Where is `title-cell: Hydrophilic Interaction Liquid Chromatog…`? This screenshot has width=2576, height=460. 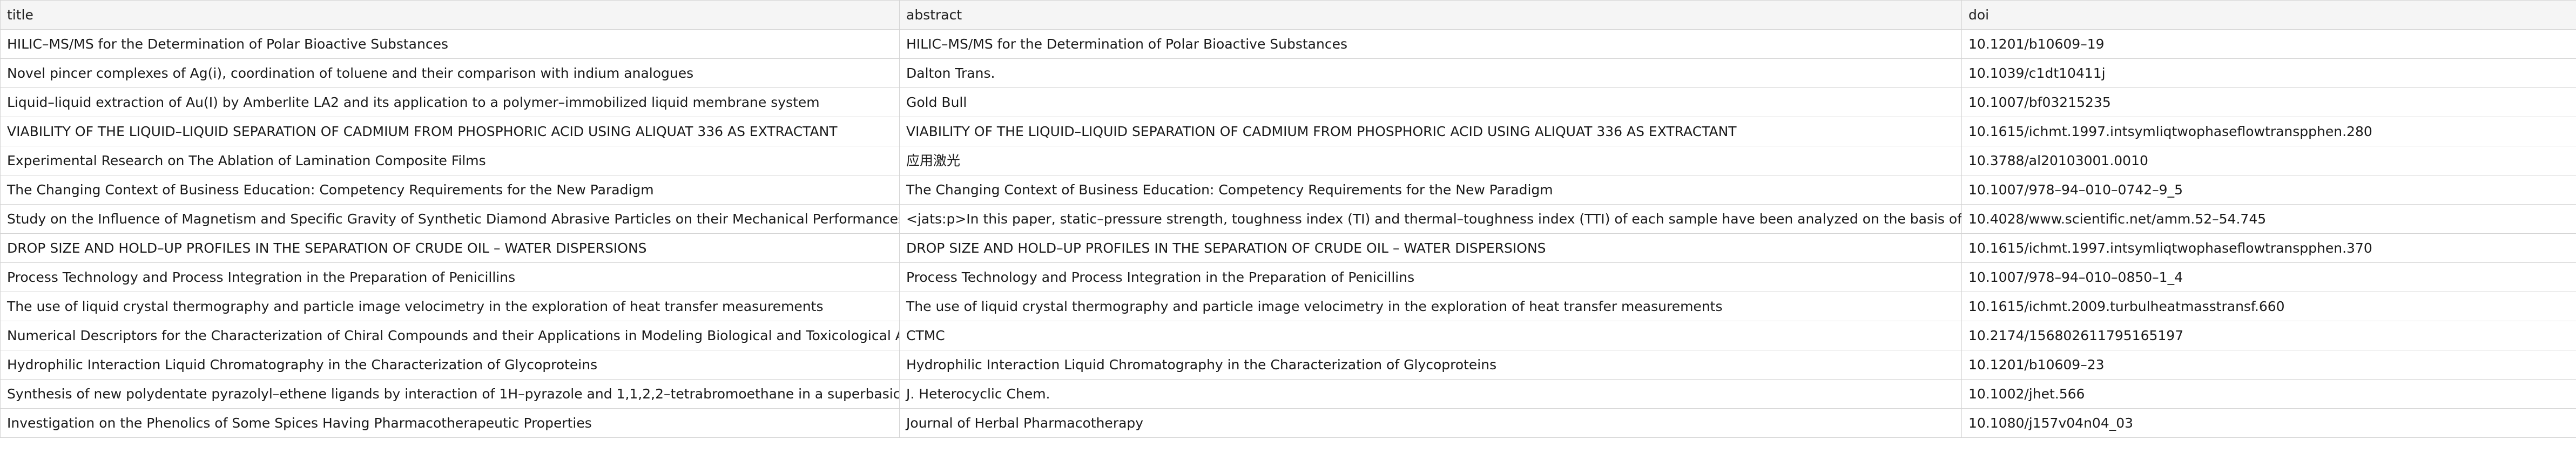 title-cell: Hydrophilic Interaction Liquid Chromatog… is located at coordinates (450, 365).